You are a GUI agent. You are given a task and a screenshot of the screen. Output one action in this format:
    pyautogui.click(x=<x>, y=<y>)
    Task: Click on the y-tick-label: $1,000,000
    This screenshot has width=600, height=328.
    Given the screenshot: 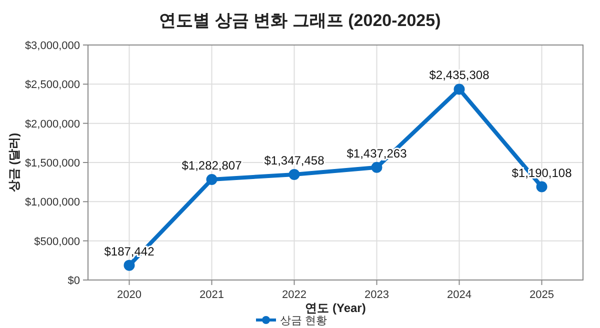 What is the action you would take?
    pyautogui.click(x=52, y=202)
    